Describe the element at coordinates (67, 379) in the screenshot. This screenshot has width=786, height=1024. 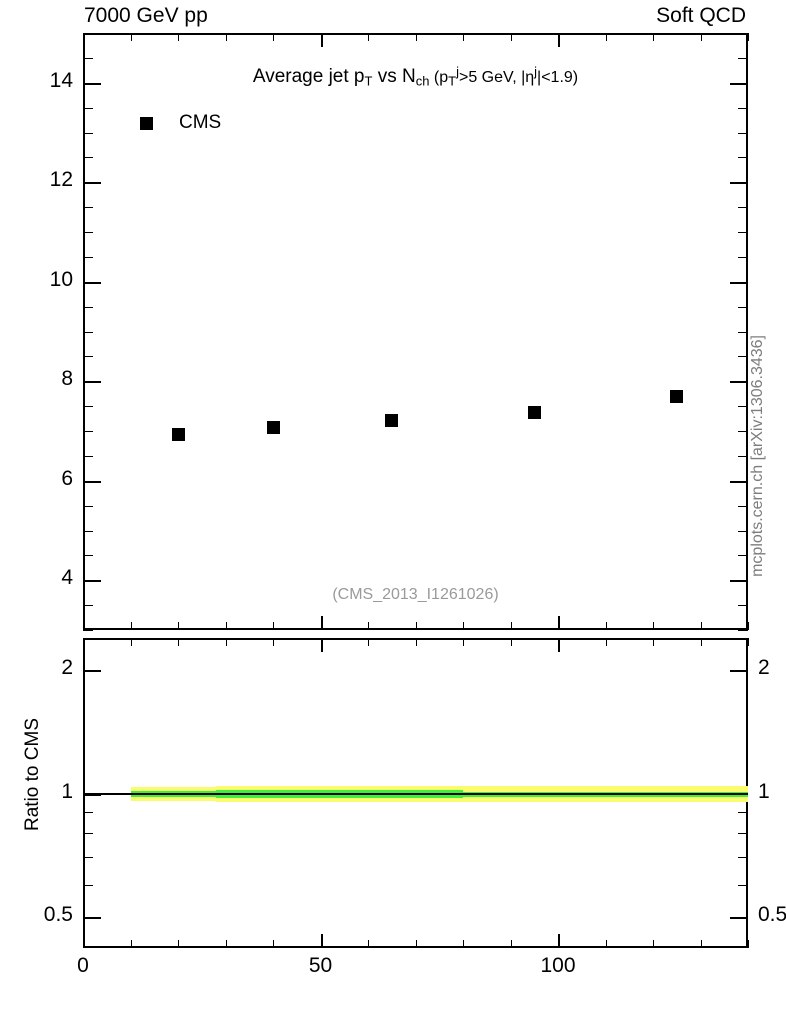
I see `y-axis-label-main: 8` at that location.